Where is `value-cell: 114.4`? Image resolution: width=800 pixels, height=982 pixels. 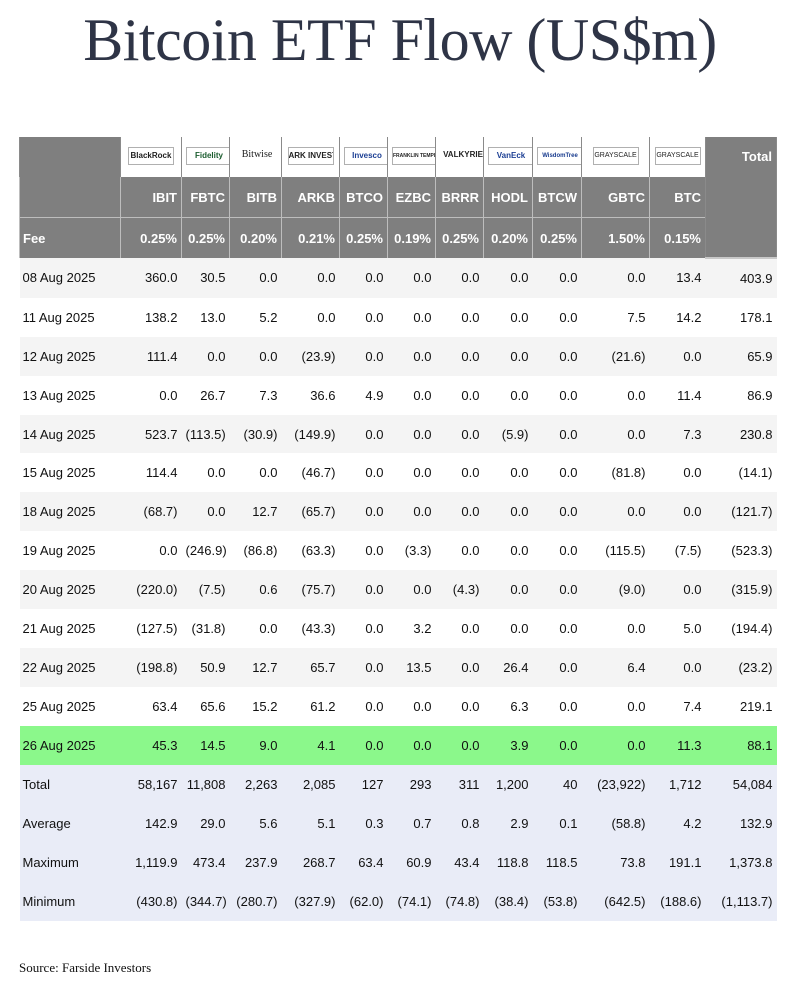
value-cell: 114.4 is located at coordinates (151, 473).